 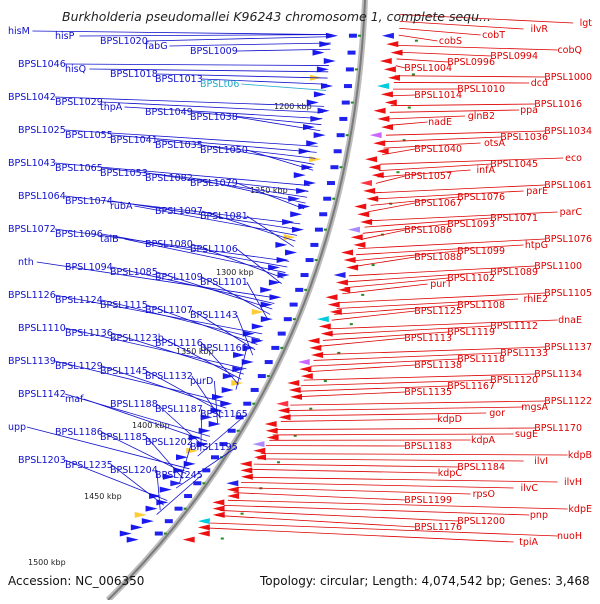 I want to click on reverse-gene-label: BPSL0996, so click(x=471, y=62).